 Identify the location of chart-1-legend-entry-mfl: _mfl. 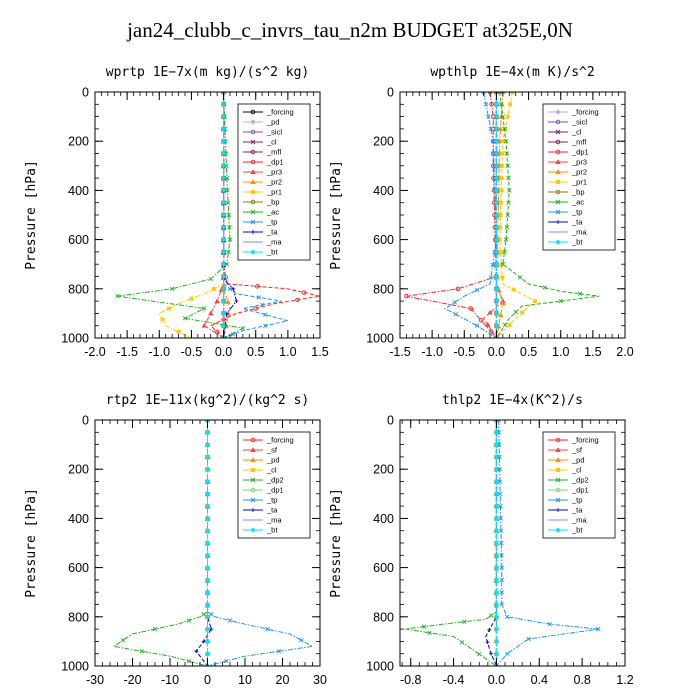
(262, 152).